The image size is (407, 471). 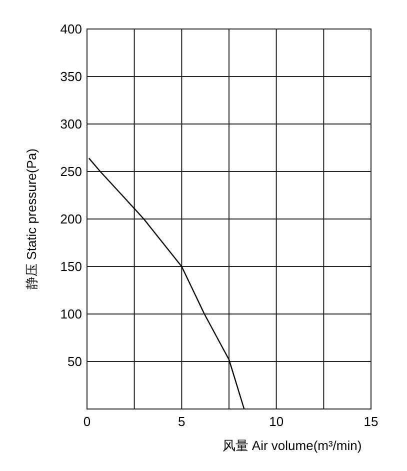 What do you see at coordinates (71, 124) in the screenshot?
I see `y-tick-label: 300` at bounding box center [71, 124].